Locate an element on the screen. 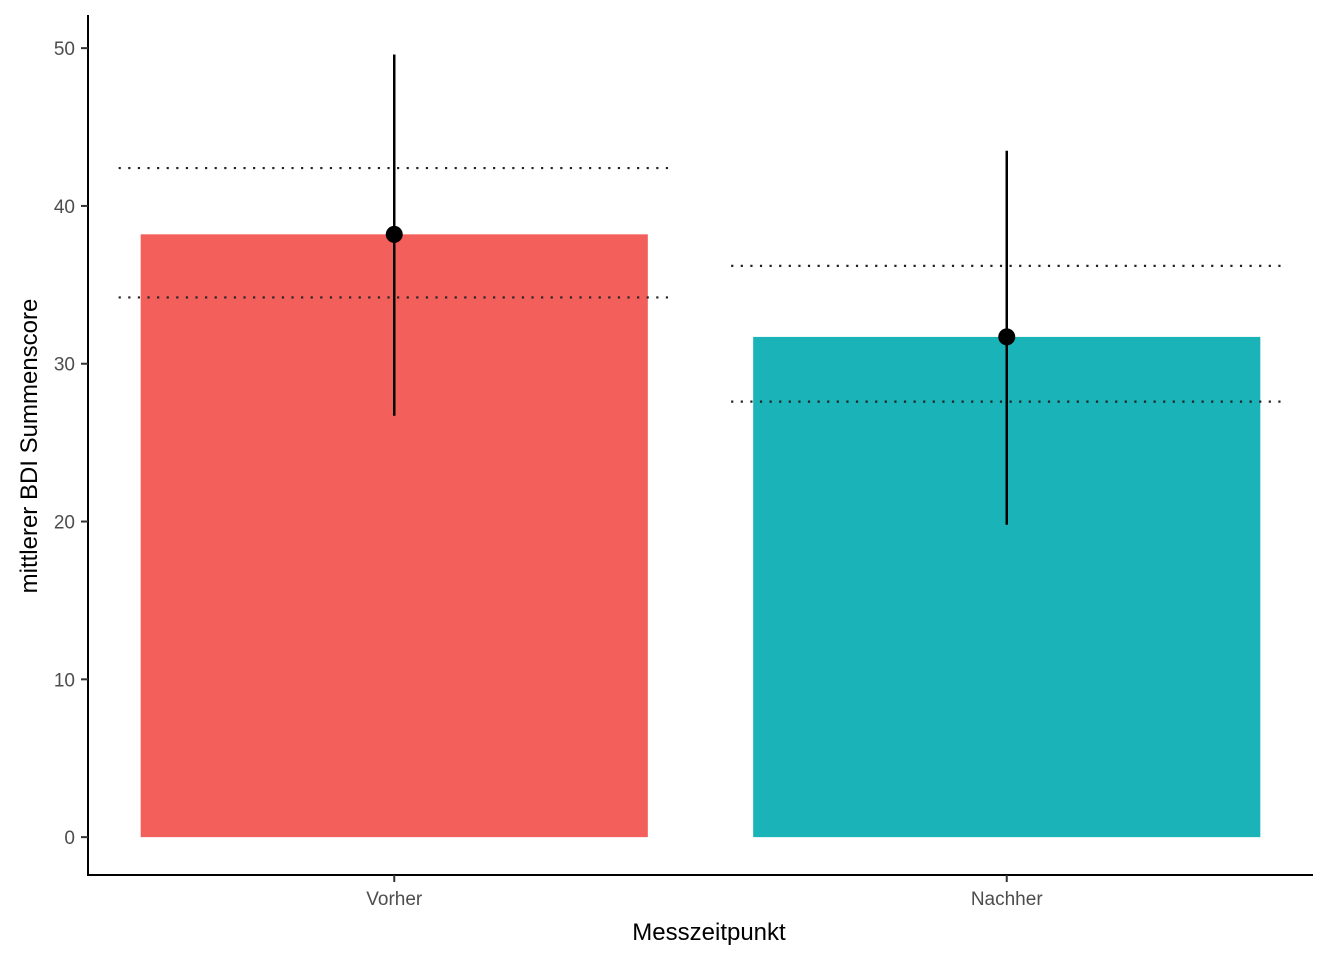 The height and width of the screenshot is (960, 1344). x-tick-label-nachher: Nachher is located at coordinates (1007, 899).